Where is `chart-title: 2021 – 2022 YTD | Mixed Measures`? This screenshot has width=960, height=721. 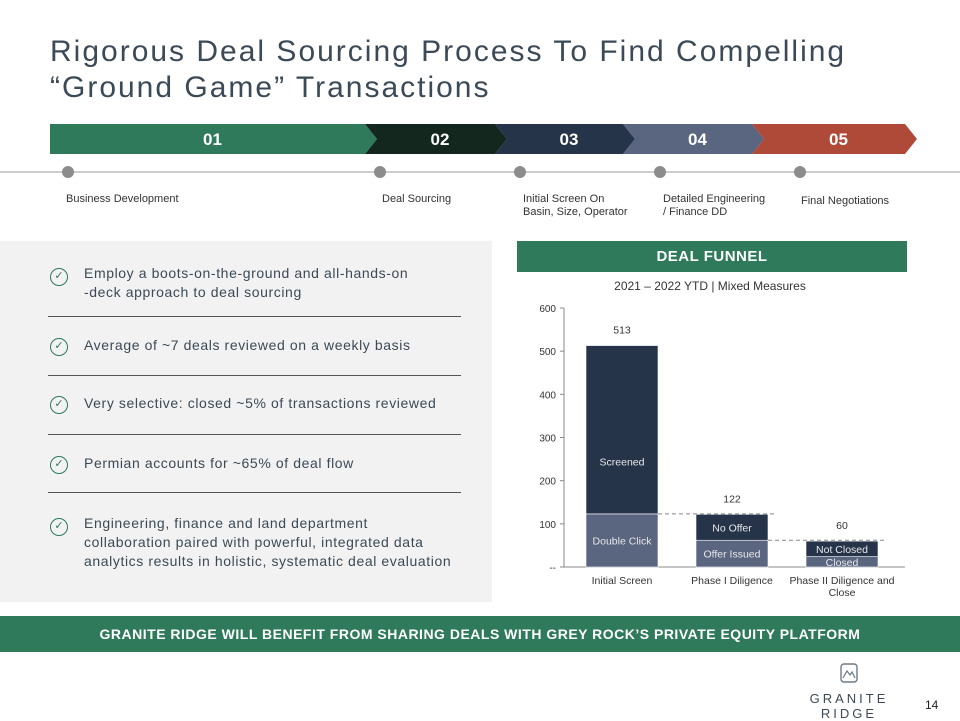
chart-title: 2021 – 2022 YTD | Mixed Measures is located at coordinates (710, 286).